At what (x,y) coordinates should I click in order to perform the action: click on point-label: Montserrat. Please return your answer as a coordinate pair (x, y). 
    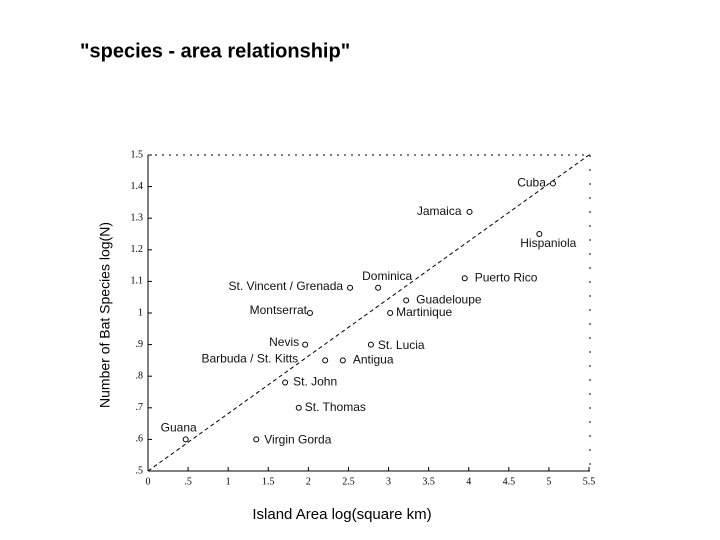
    Looking at the image, I should click on (279, 310).